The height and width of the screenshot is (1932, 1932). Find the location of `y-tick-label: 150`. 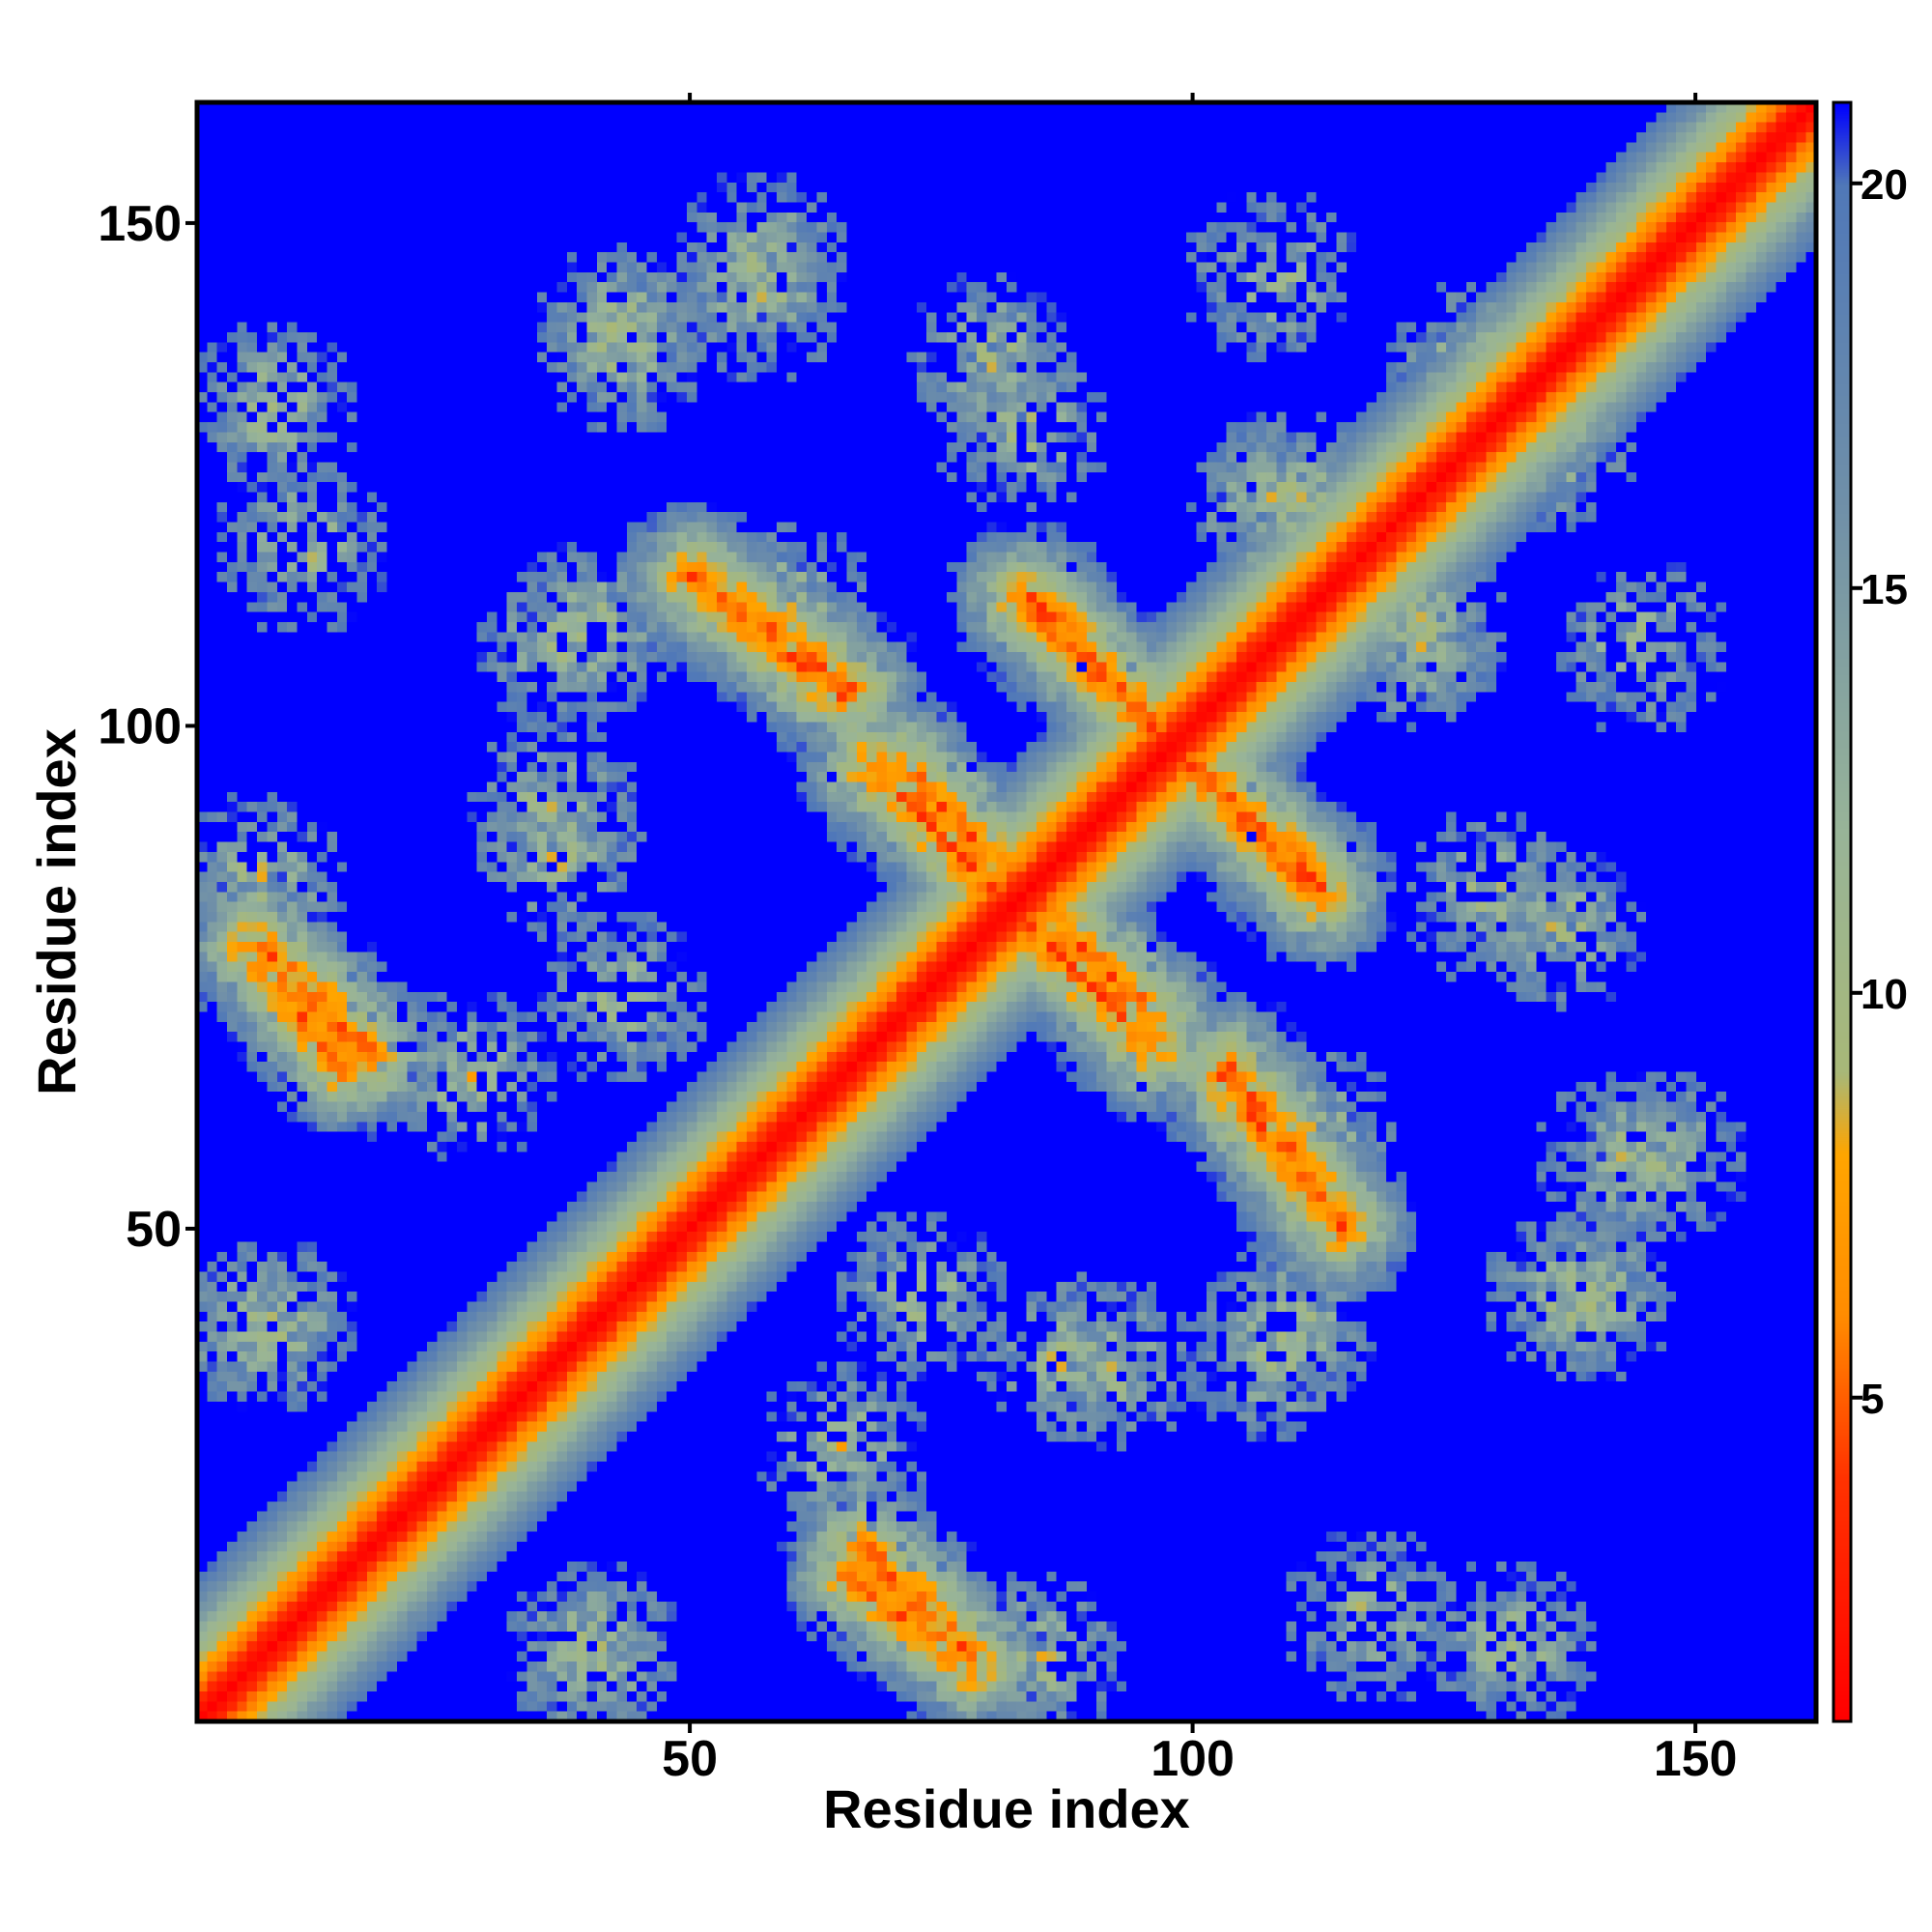

y-tick-label: 150 is located at coordinates (140, 224).